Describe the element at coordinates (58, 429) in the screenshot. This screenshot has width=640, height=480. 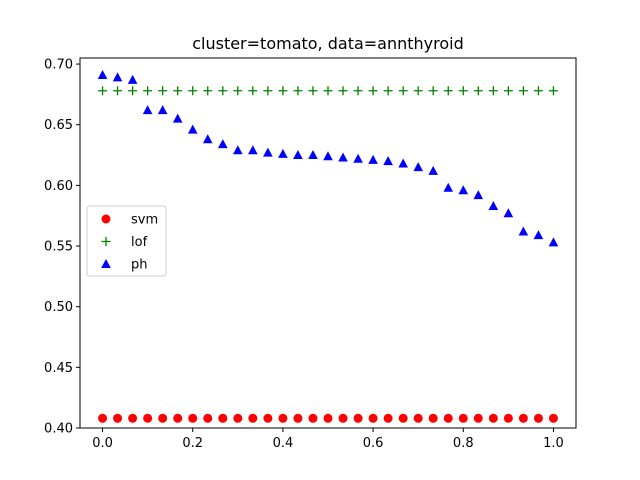
I see `y-tick-label: 0.40` at that location.